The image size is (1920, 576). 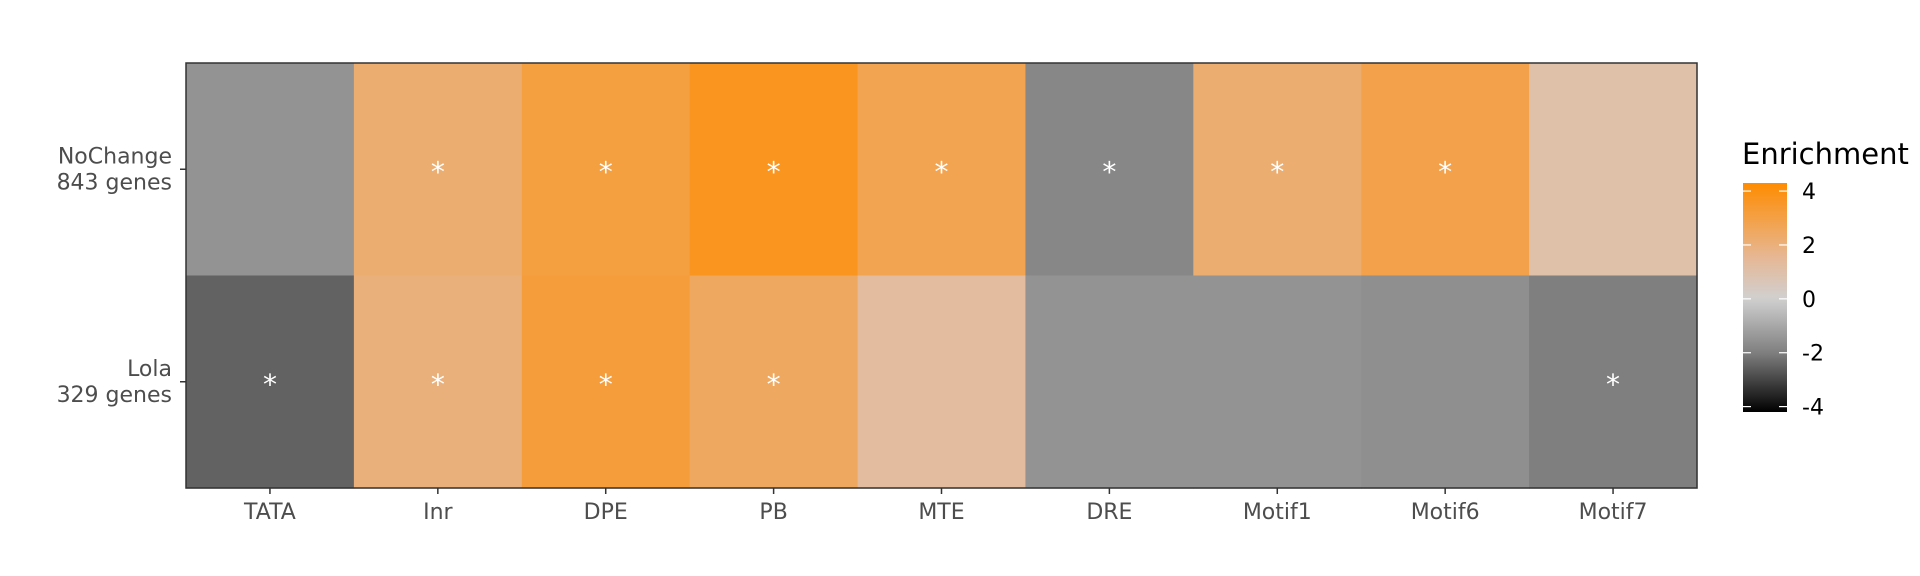 I want to click on x-axis: TATA Inr DPE PB MTE DRE Motif1 Motif6 Motif7, so click(x=945, y=506).